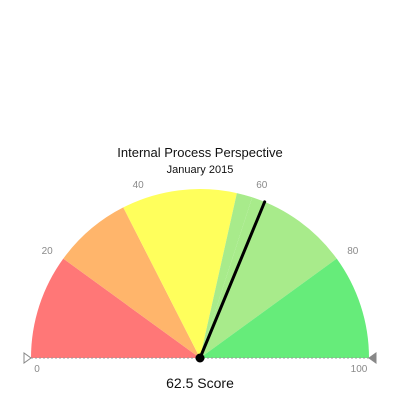  Describe the element at coordinates (200, 170) in the screenshot. I see `chart-subtitle: January 2015` at that location.